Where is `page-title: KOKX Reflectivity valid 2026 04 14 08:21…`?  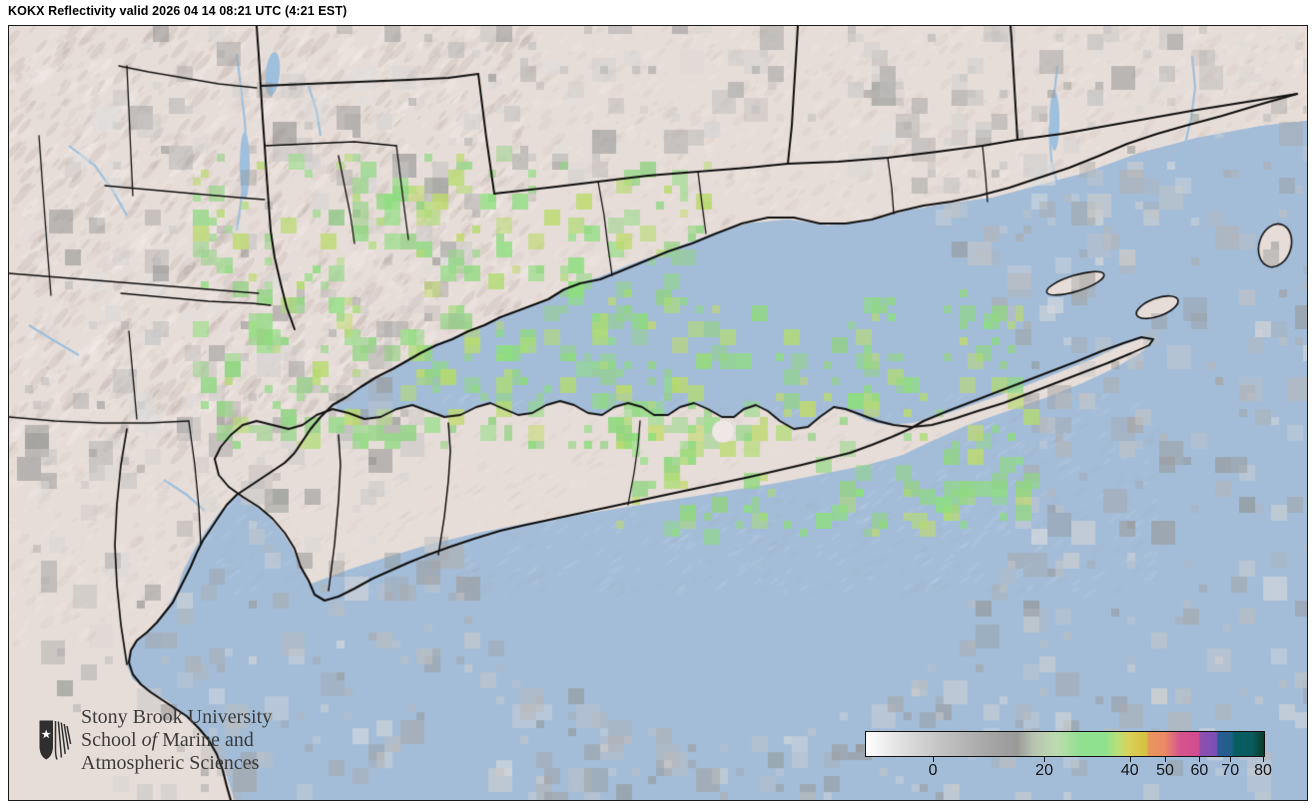
page-title: KOKX Reflectivity valid 2026 04 14 08:21… is located at coordinates (177, 11).